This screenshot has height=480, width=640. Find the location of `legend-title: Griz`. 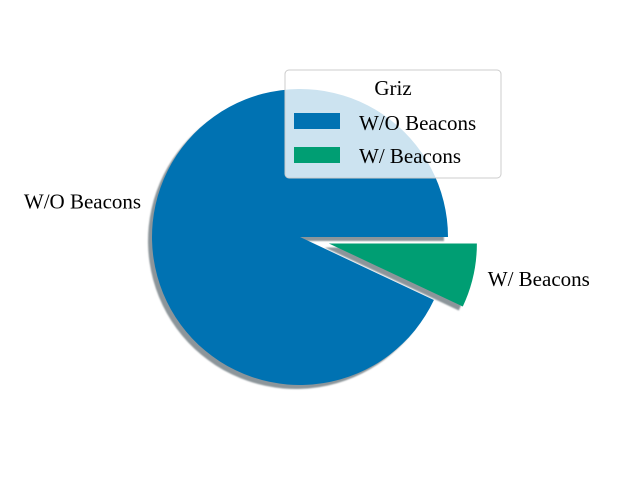

legend-title: Griz is located at coordinates (392, 88).